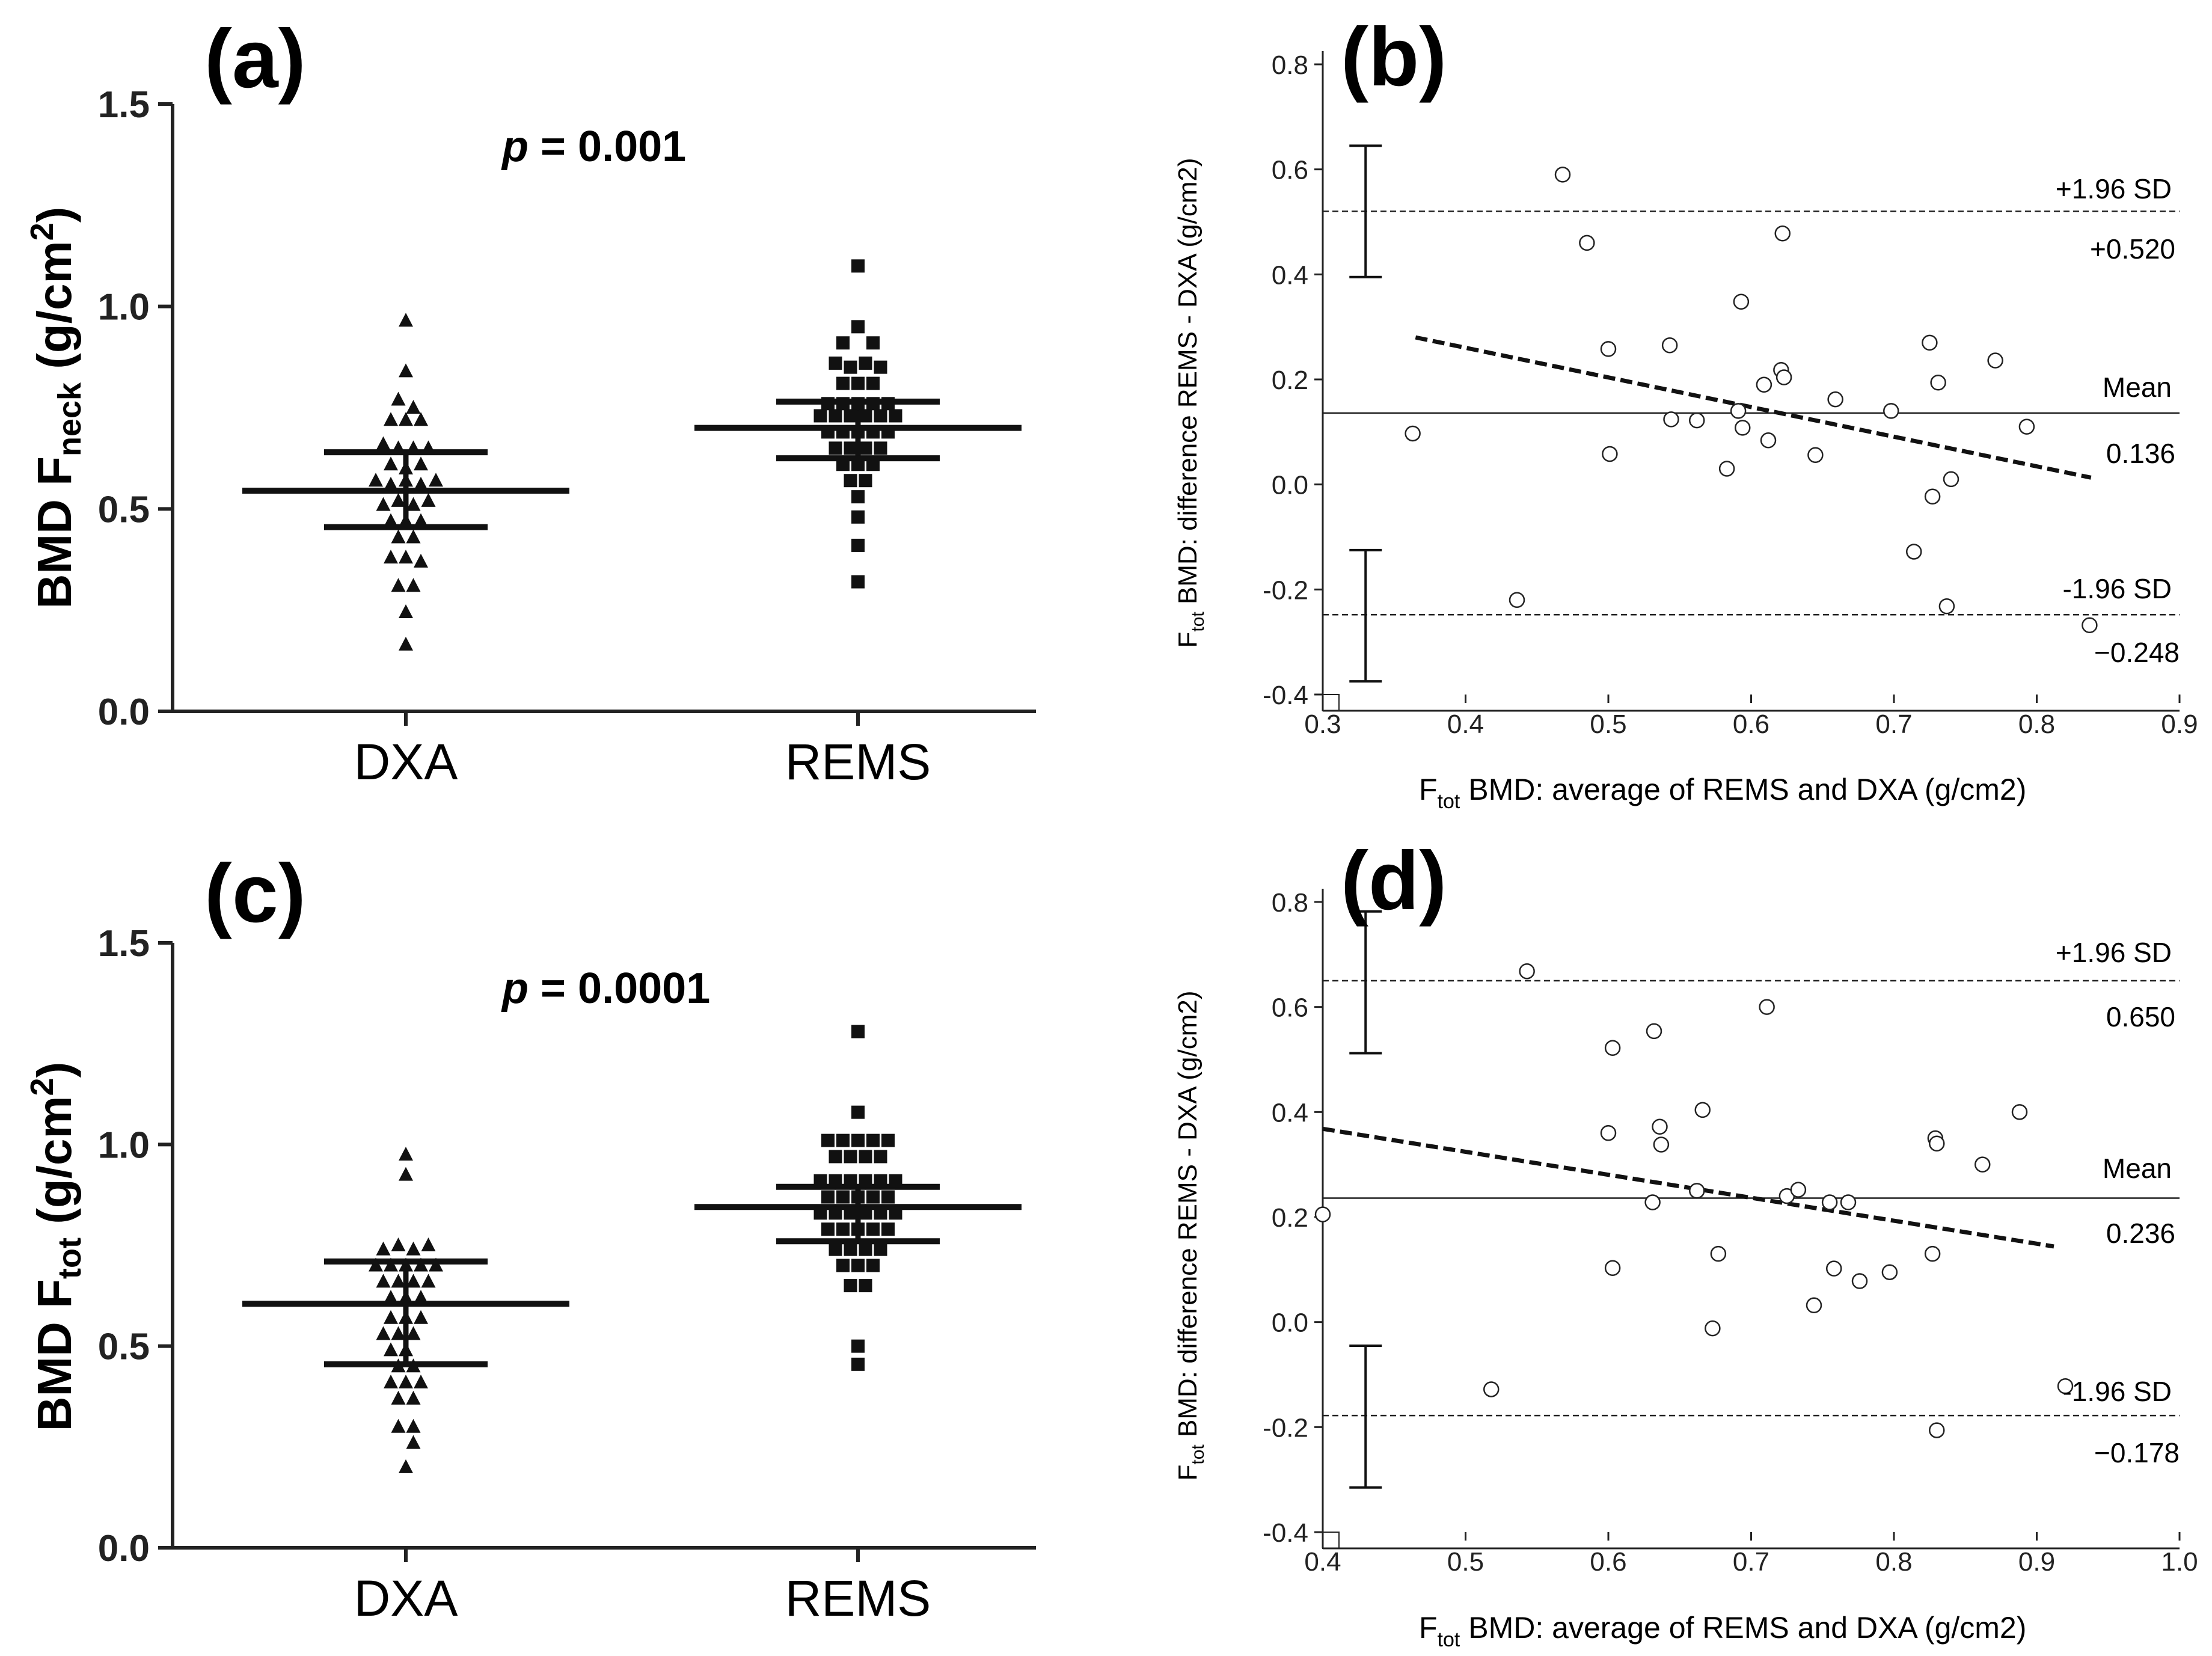 The image size is (2212, 1656). I want to click on y-ticks-b: -0.4 -0.2 0.0 0.2 0.4 0.6 0.8, so click(1293, 380).